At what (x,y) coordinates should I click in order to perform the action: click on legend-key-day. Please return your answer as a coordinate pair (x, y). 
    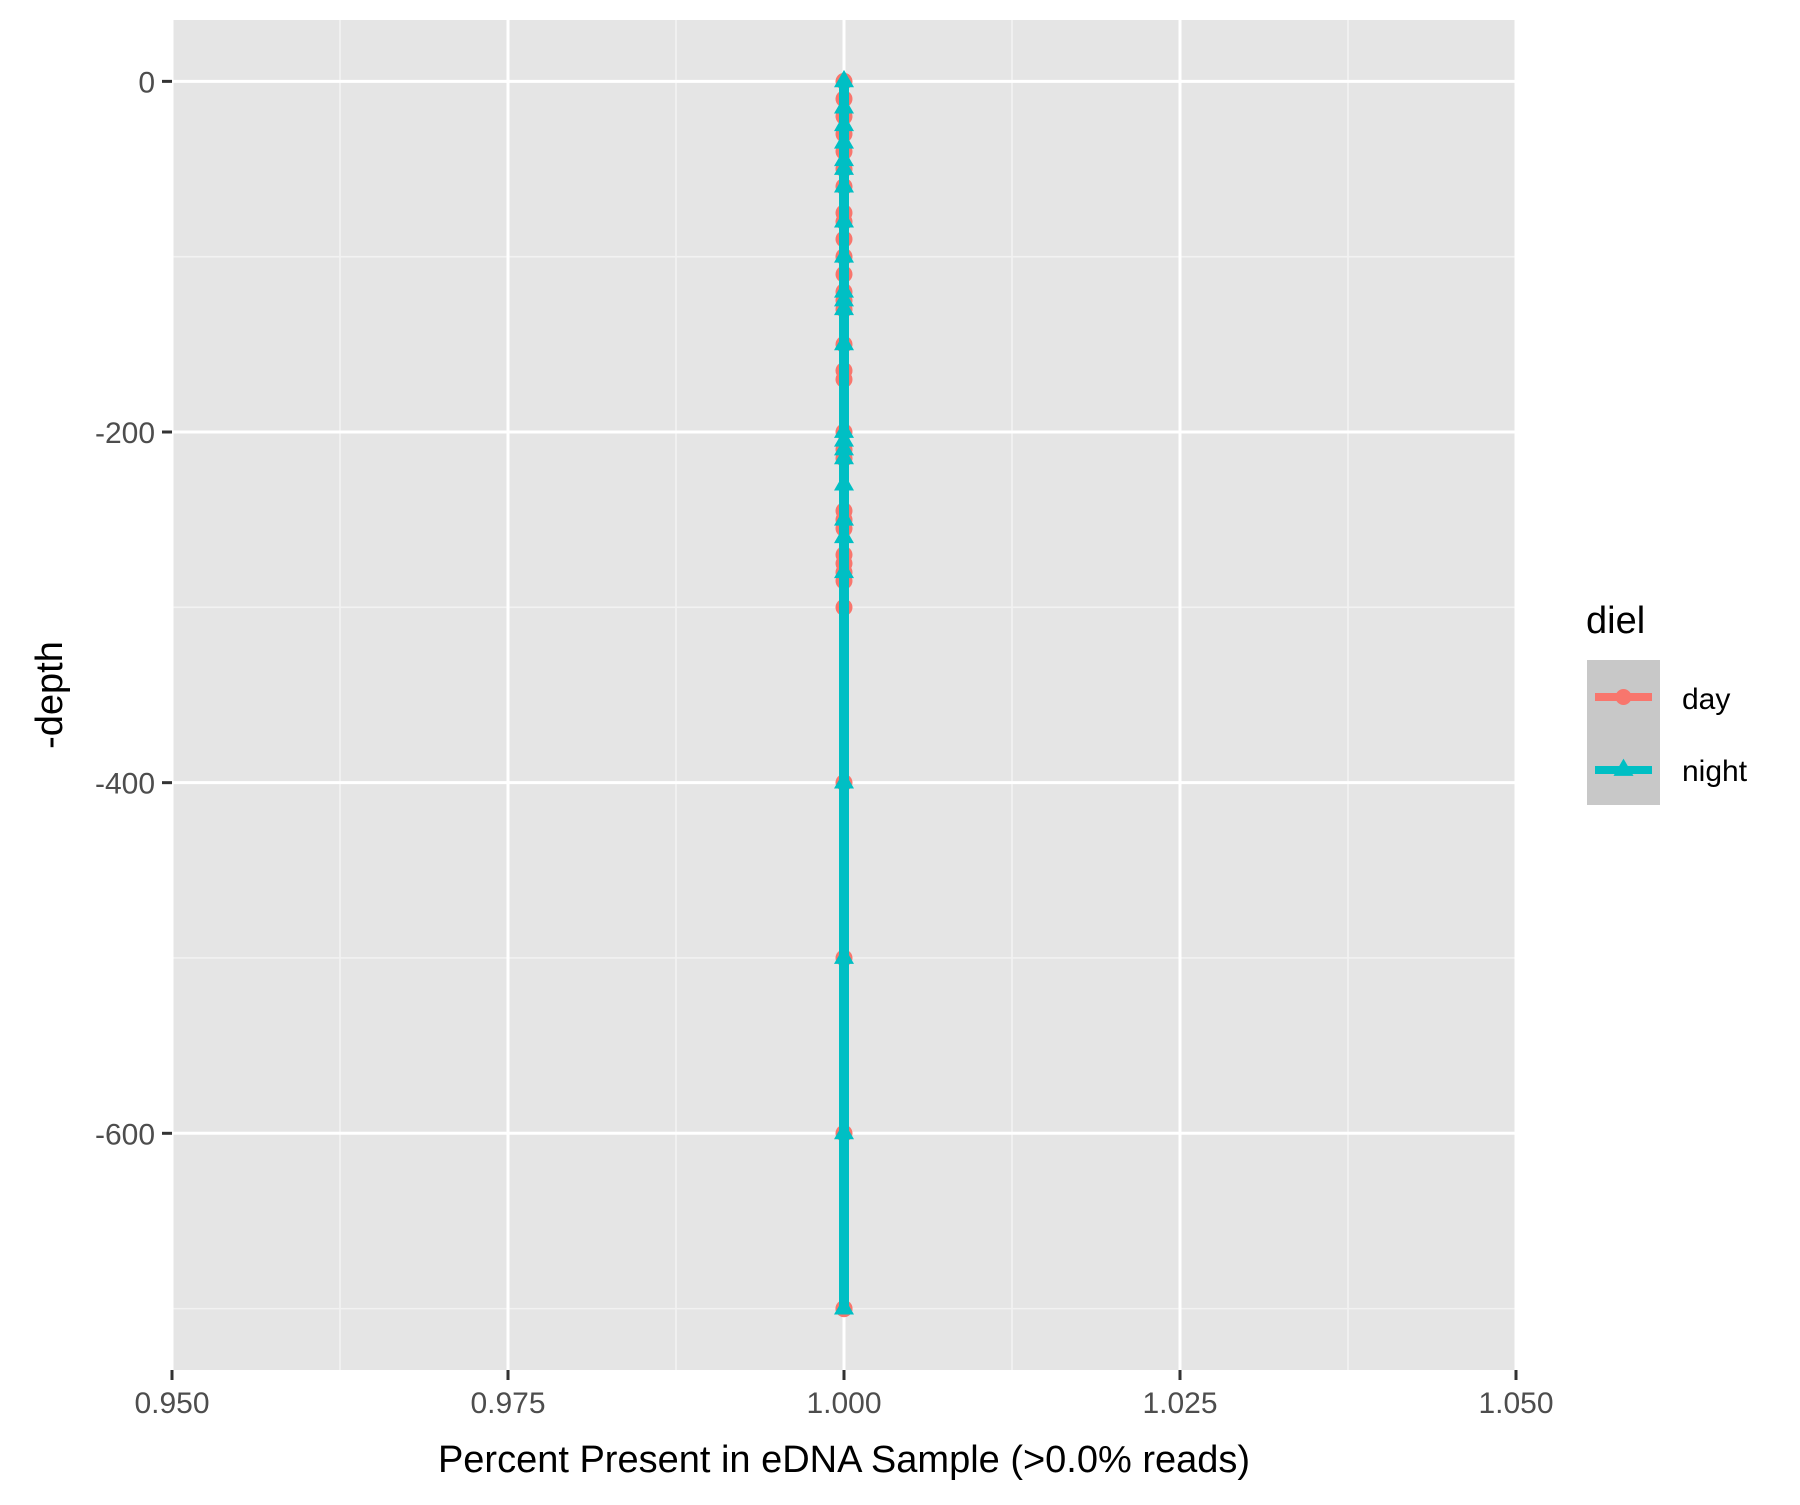
    Looking at the image, I should click on (1623, 697).